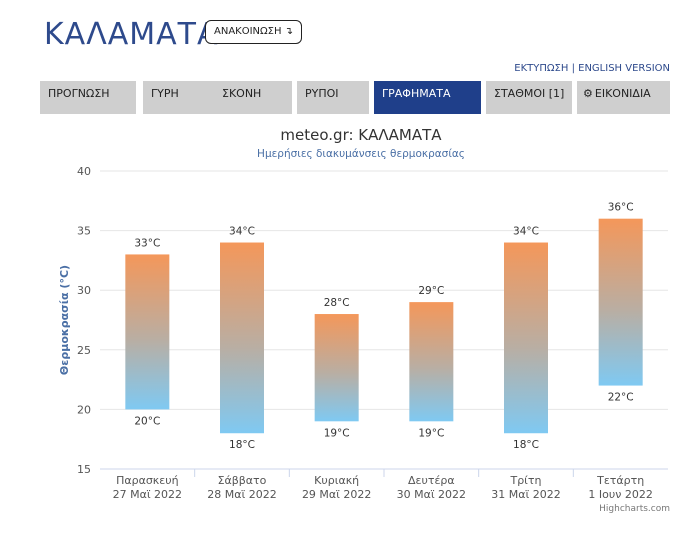  Describe the element at coordinates (131, 34) in the screenshot. I see `page-title: ΚΑΛΑΜΑΤΑ` at that location.